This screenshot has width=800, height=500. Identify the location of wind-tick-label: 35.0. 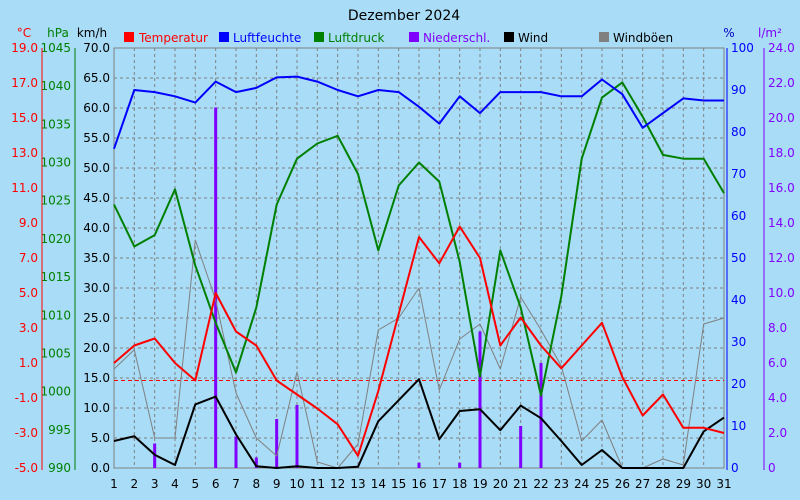
(96, 258).